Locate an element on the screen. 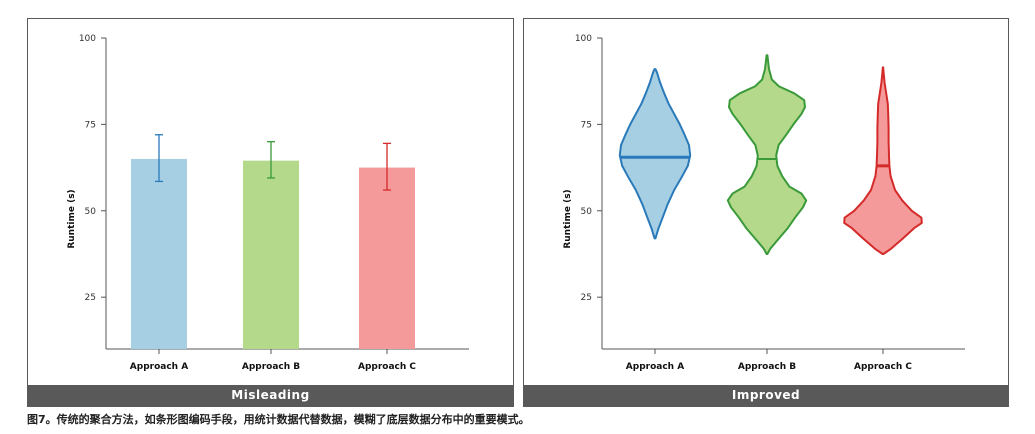  panel-title-improved: Improved is located at coordinates (766, 395).